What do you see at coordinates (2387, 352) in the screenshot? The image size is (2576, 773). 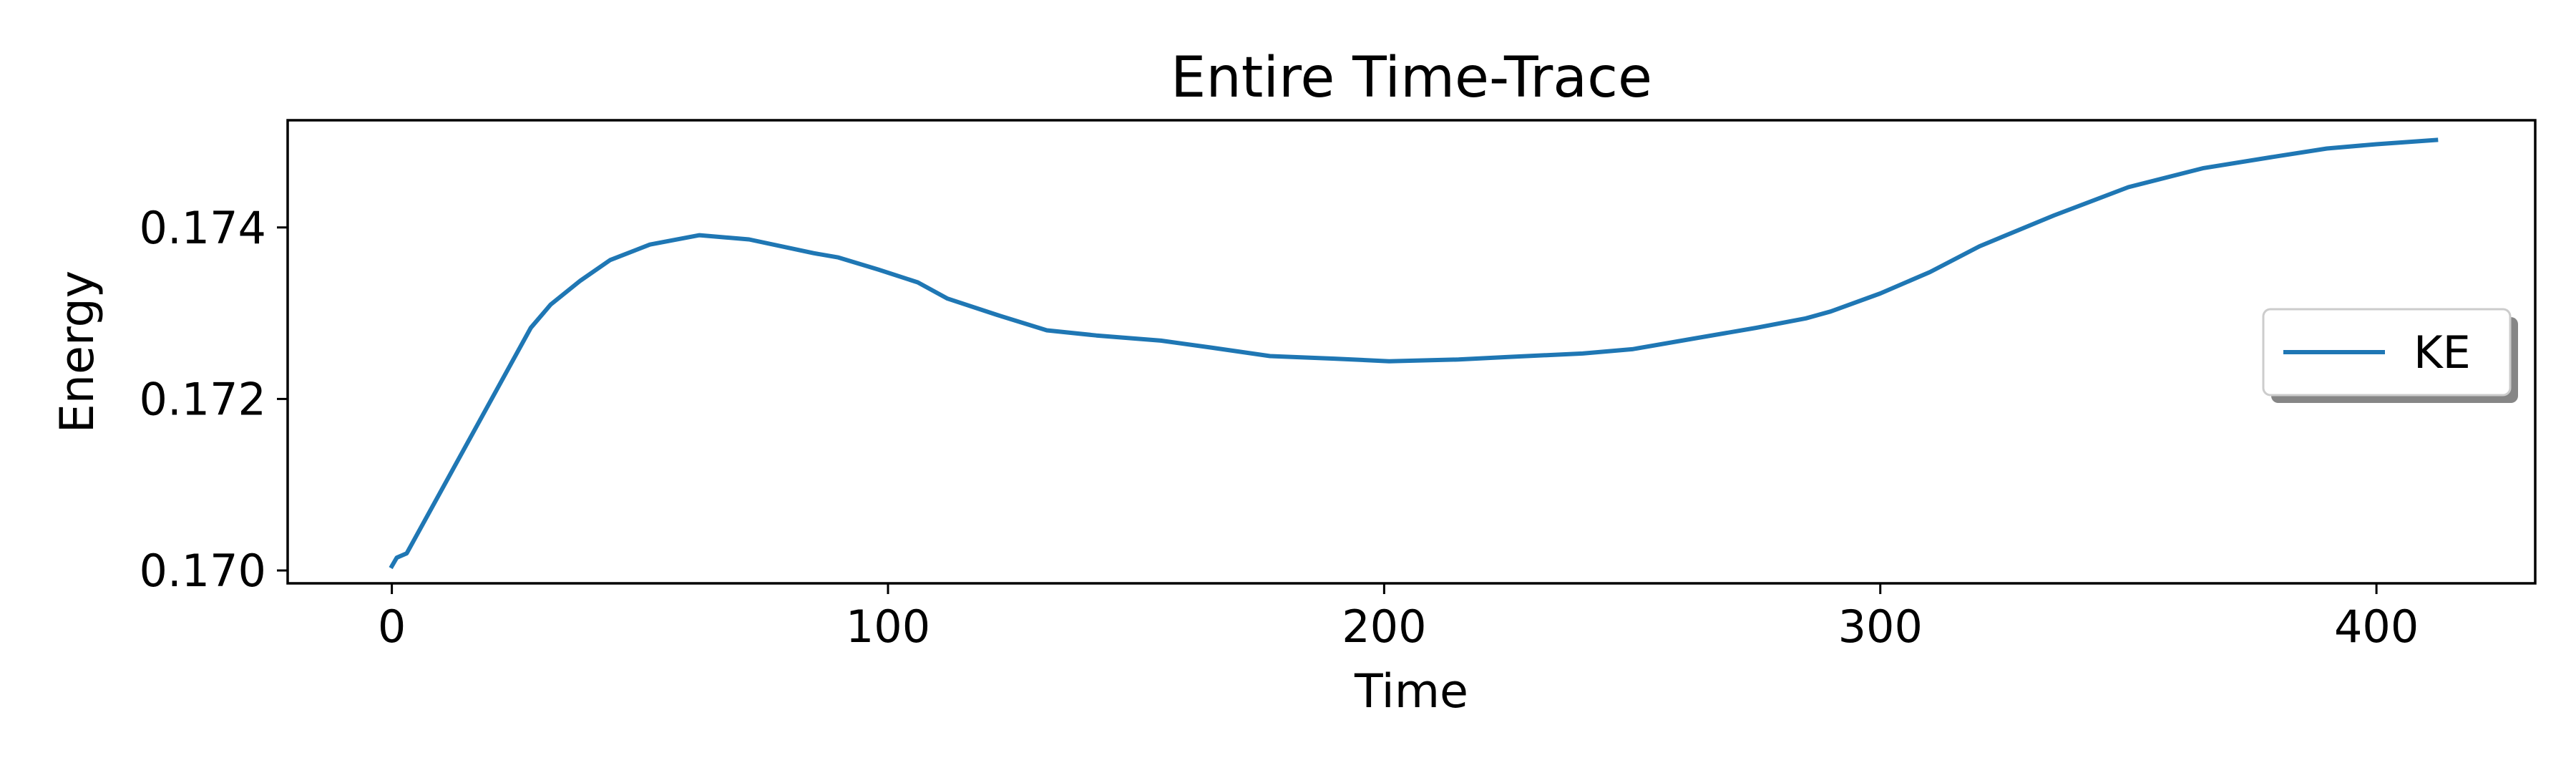 I see `legend-box` at bounding box center [2387, 352].